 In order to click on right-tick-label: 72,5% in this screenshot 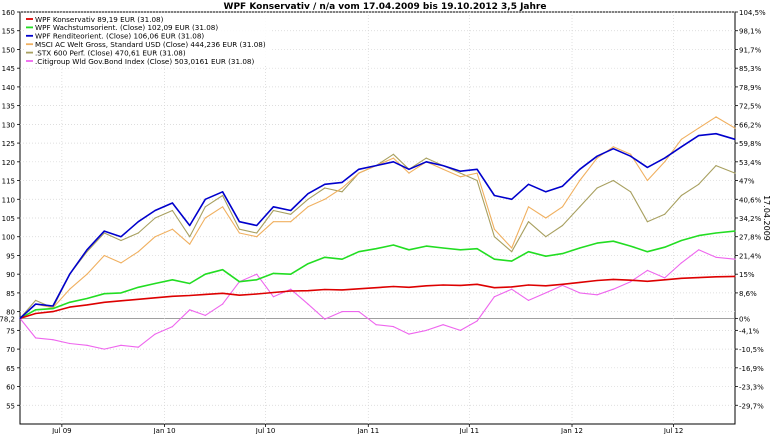, I will do `click(750, 107)`.